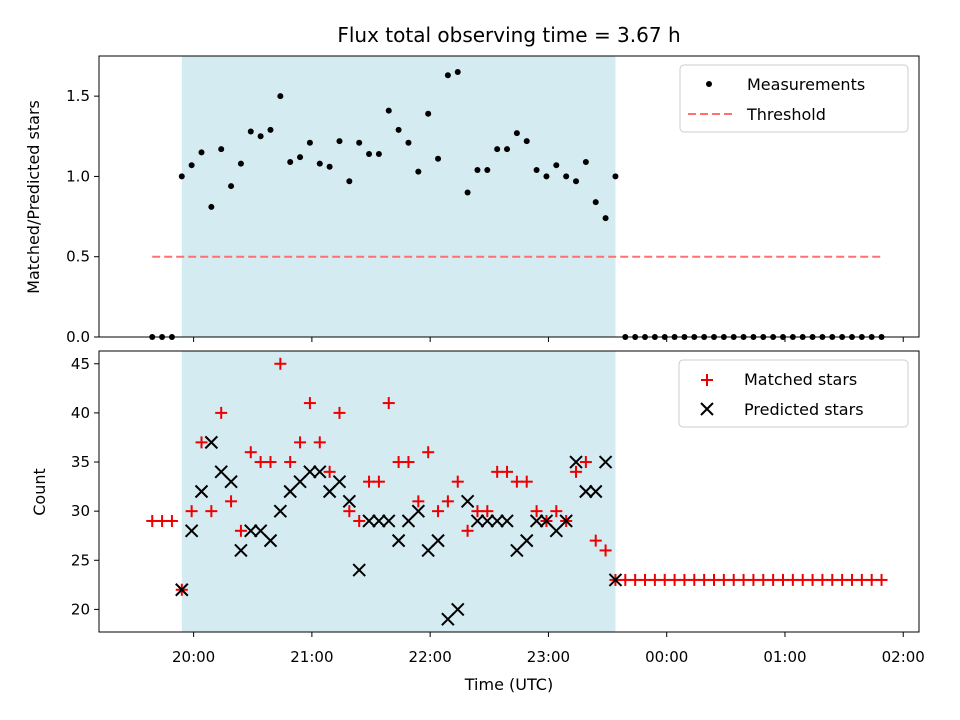 The width and height of the screenshot is (960, 720). I want to click on count-y-tick-label: 35, so click(80, 462).